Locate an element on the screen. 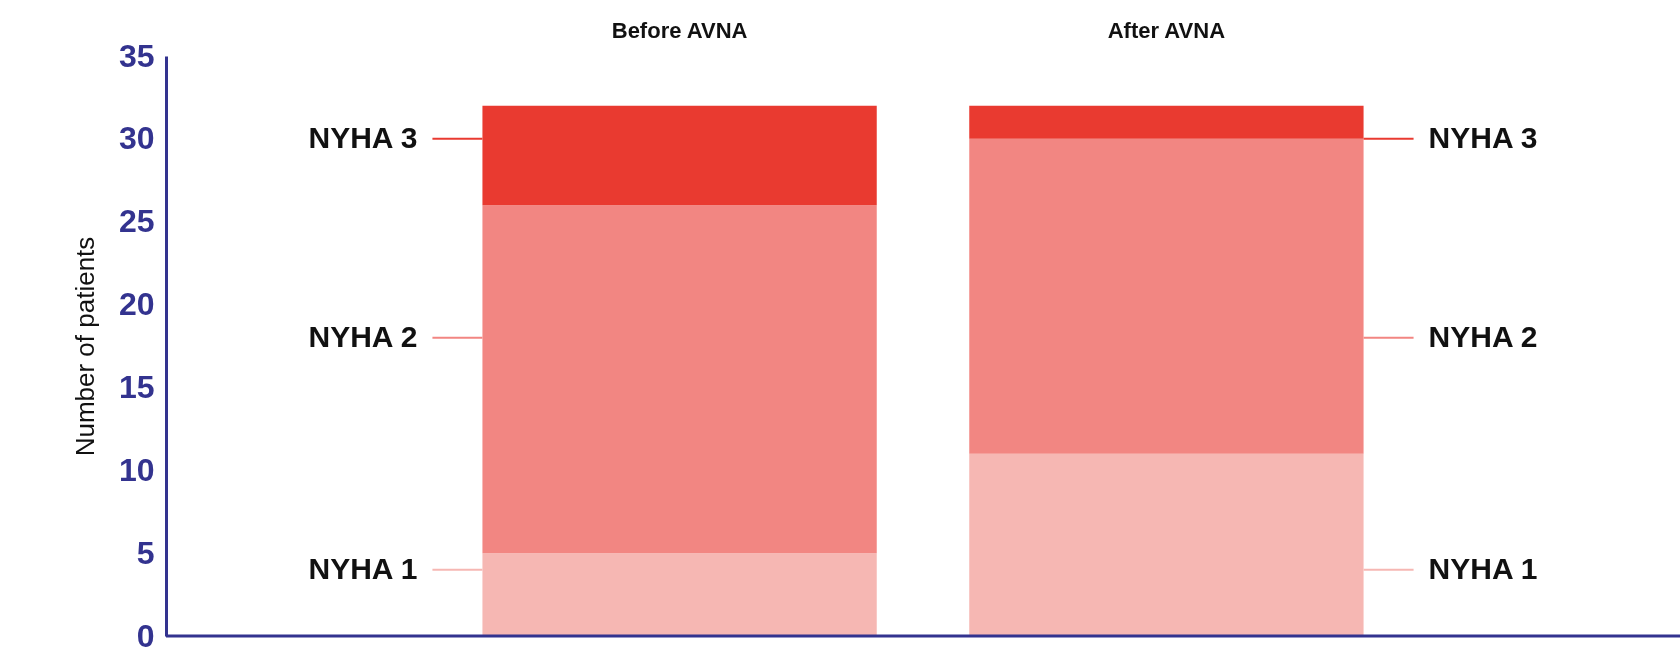 This screenshot has width=1680, height=663. y-tick-label: 5 is located at coordinates (145, 552).